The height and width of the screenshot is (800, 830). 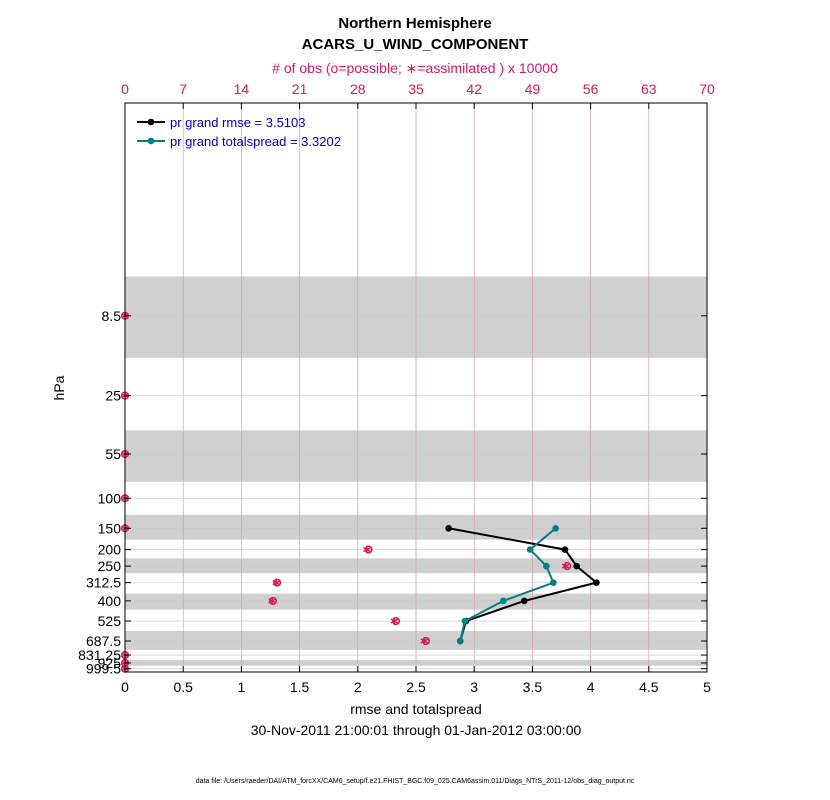 I want to click on top-tick-label: 14, so click(x=242, y=89).